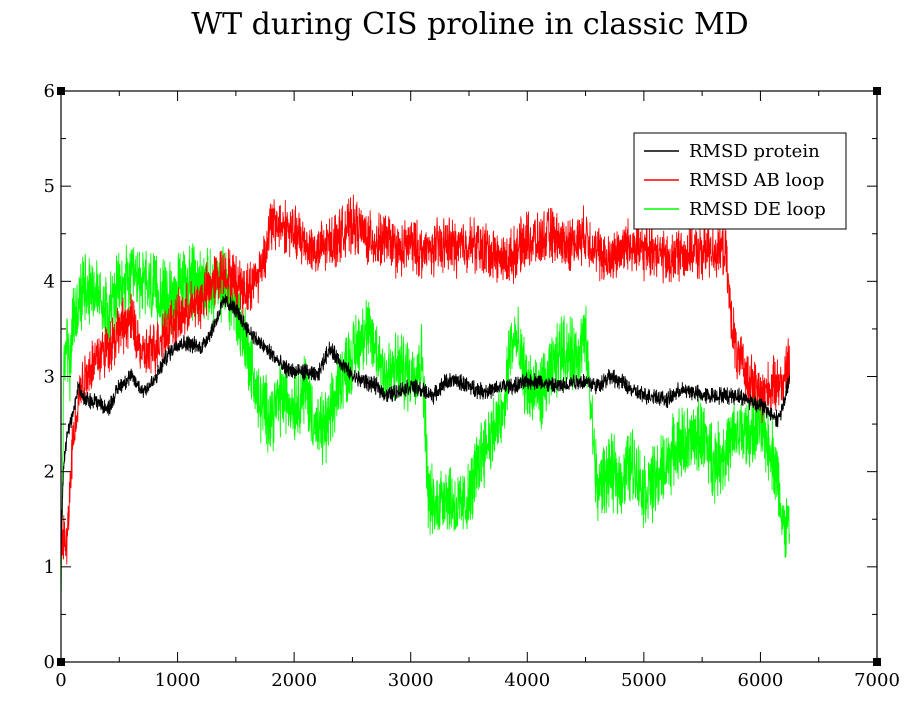 The image size is (920, 703). What do you see at coordinates (294, 680) in the screenshot?
I see `x-tick-label: 2000` at bounding box center [294, 680].